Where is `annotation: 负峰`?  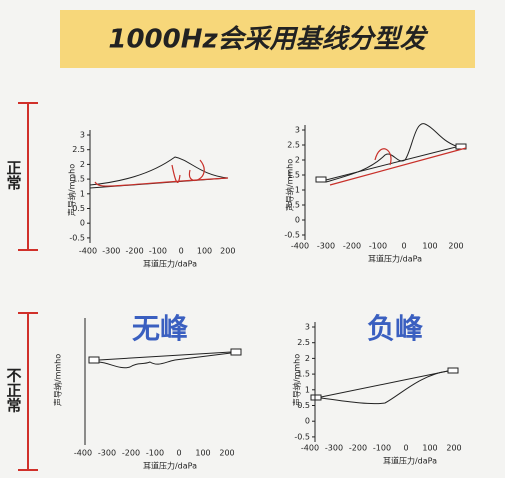 annotation: 负峰 is located at coordinates (395, 328).